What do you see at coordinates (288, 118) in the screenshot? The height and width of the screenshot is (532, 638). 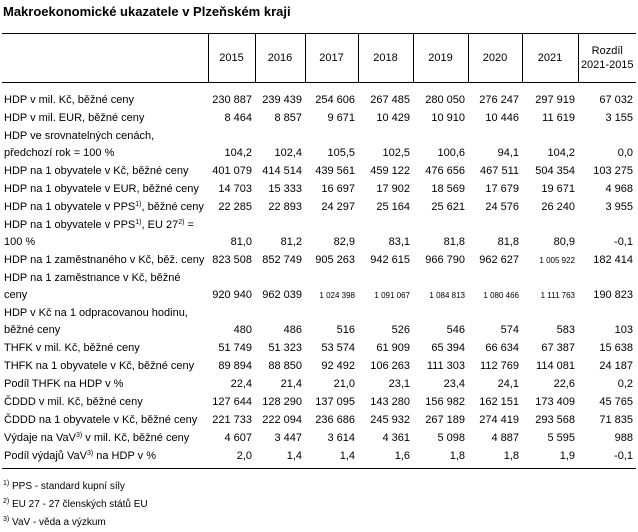 I see `value-cell: 8 857` at bounding box center [288, 118].